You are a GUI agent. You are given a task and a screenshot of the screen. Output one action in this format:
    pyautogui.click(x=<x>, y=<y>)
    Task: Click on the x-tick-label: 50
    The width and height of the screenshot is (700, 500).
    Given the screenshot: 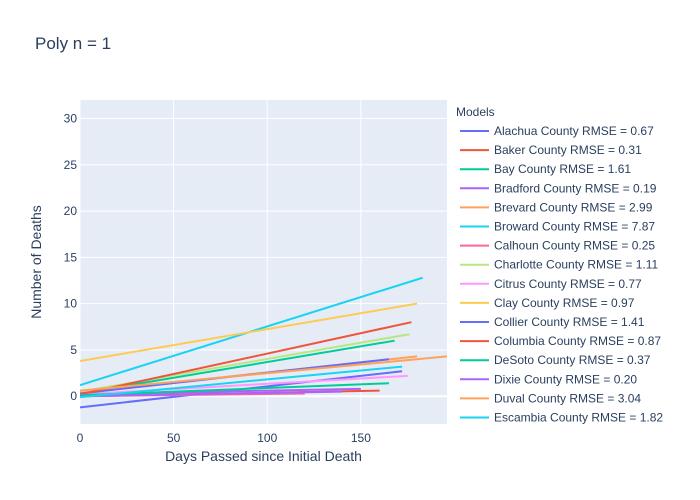 What is the action you would take?
    pyautogui.click(x=174, y=438)
    